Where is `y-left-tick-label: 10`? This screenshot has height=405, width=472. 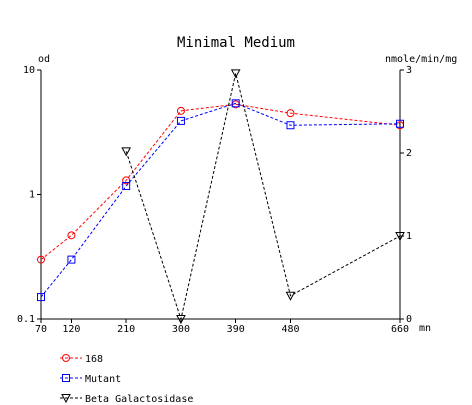 y-left-tick-label: 10 is located at coordinates (29, 70).